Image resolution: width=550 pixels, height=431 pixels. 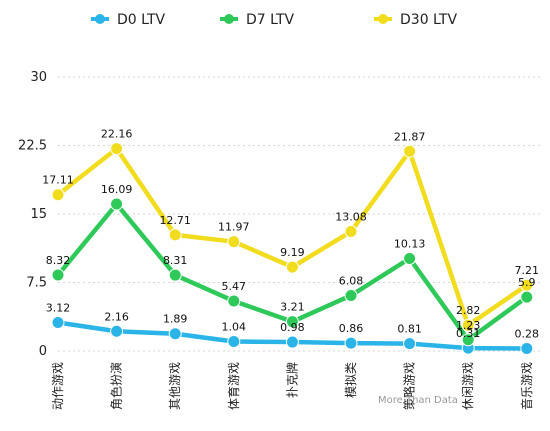 What do you see at coordinates (175, 386) in the screenshot?
I see `x-category-label: 其他游戏` at bounding box center [175, 386].